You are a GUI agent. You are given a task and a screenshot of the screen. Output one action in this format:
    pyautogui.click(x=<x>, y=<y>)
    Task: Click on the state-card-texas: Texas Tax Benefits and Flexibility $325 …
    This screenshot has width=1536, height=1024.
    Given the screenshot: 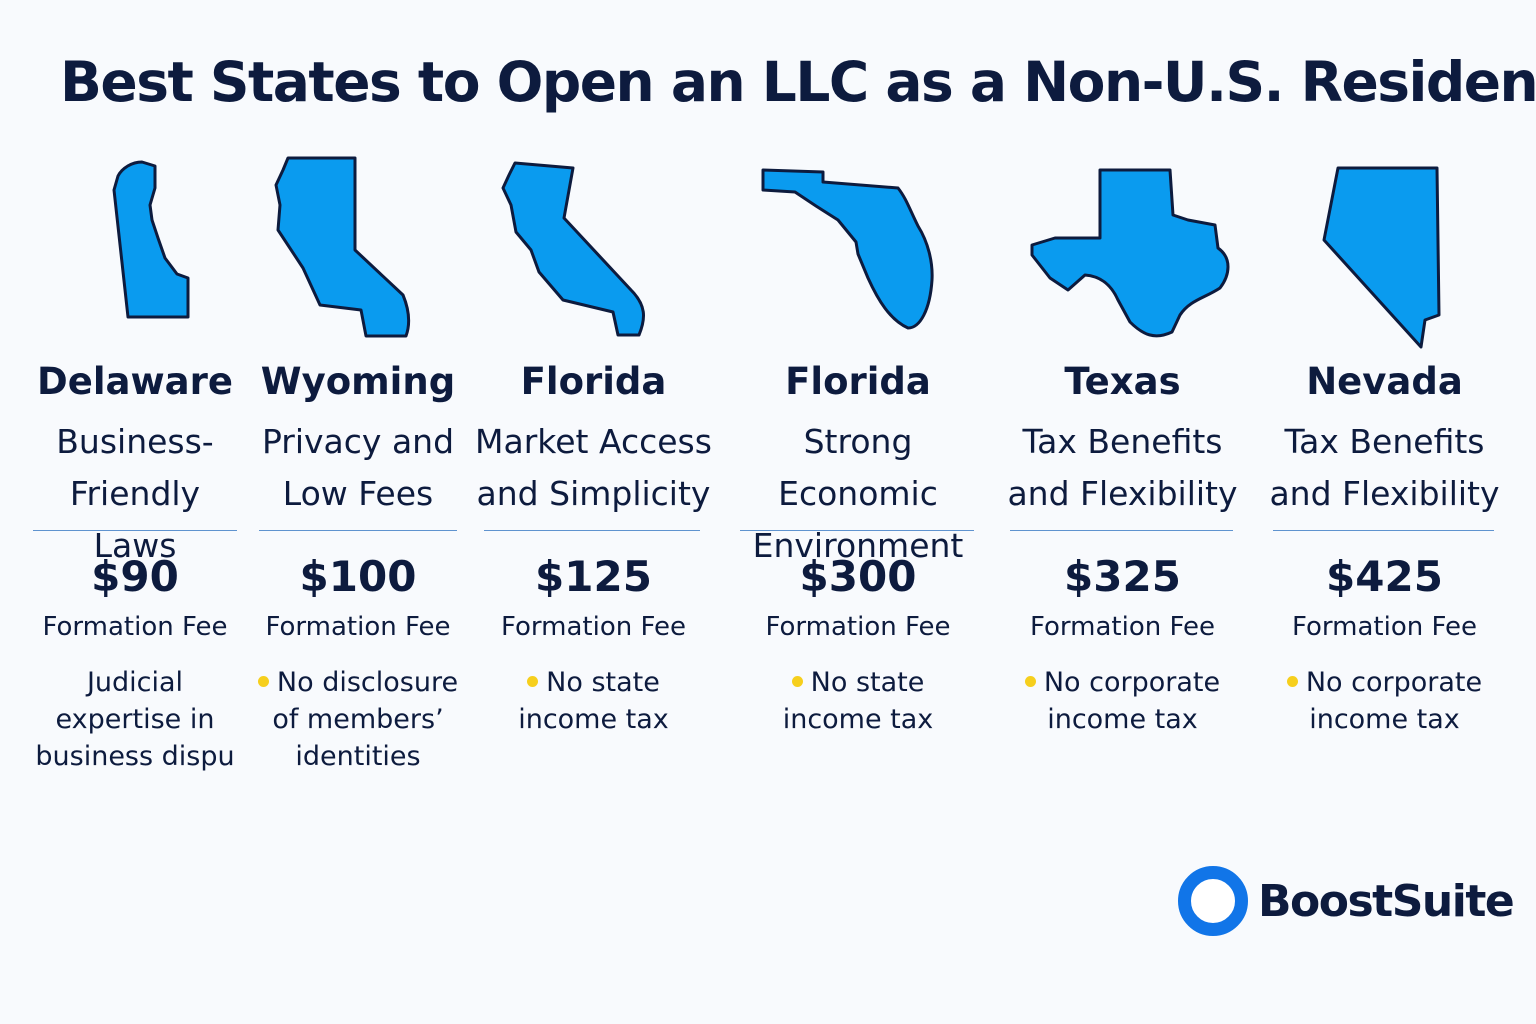 What is the action you would take?
    pyautogui.click(x=1122, y=442)
    